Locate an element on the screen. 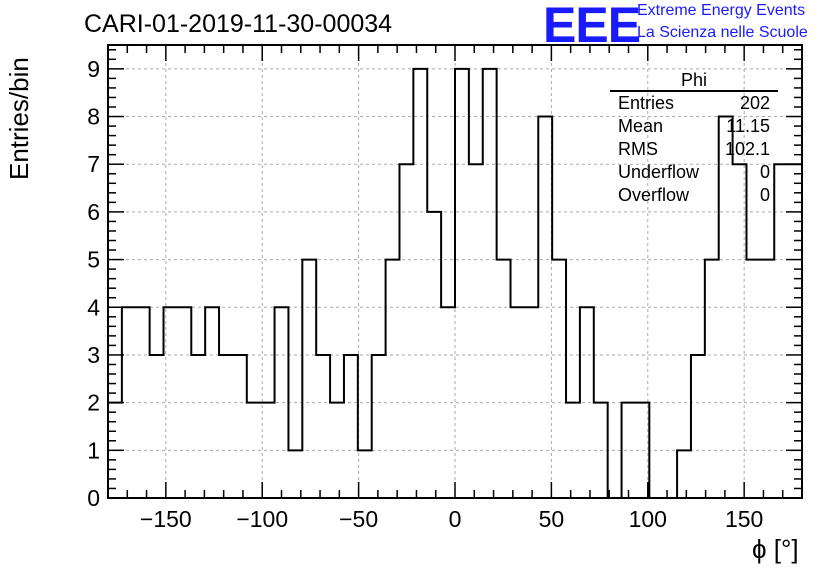  logo-subtitle-1: Extreme Energy Events is located at coordinates (721, 10).